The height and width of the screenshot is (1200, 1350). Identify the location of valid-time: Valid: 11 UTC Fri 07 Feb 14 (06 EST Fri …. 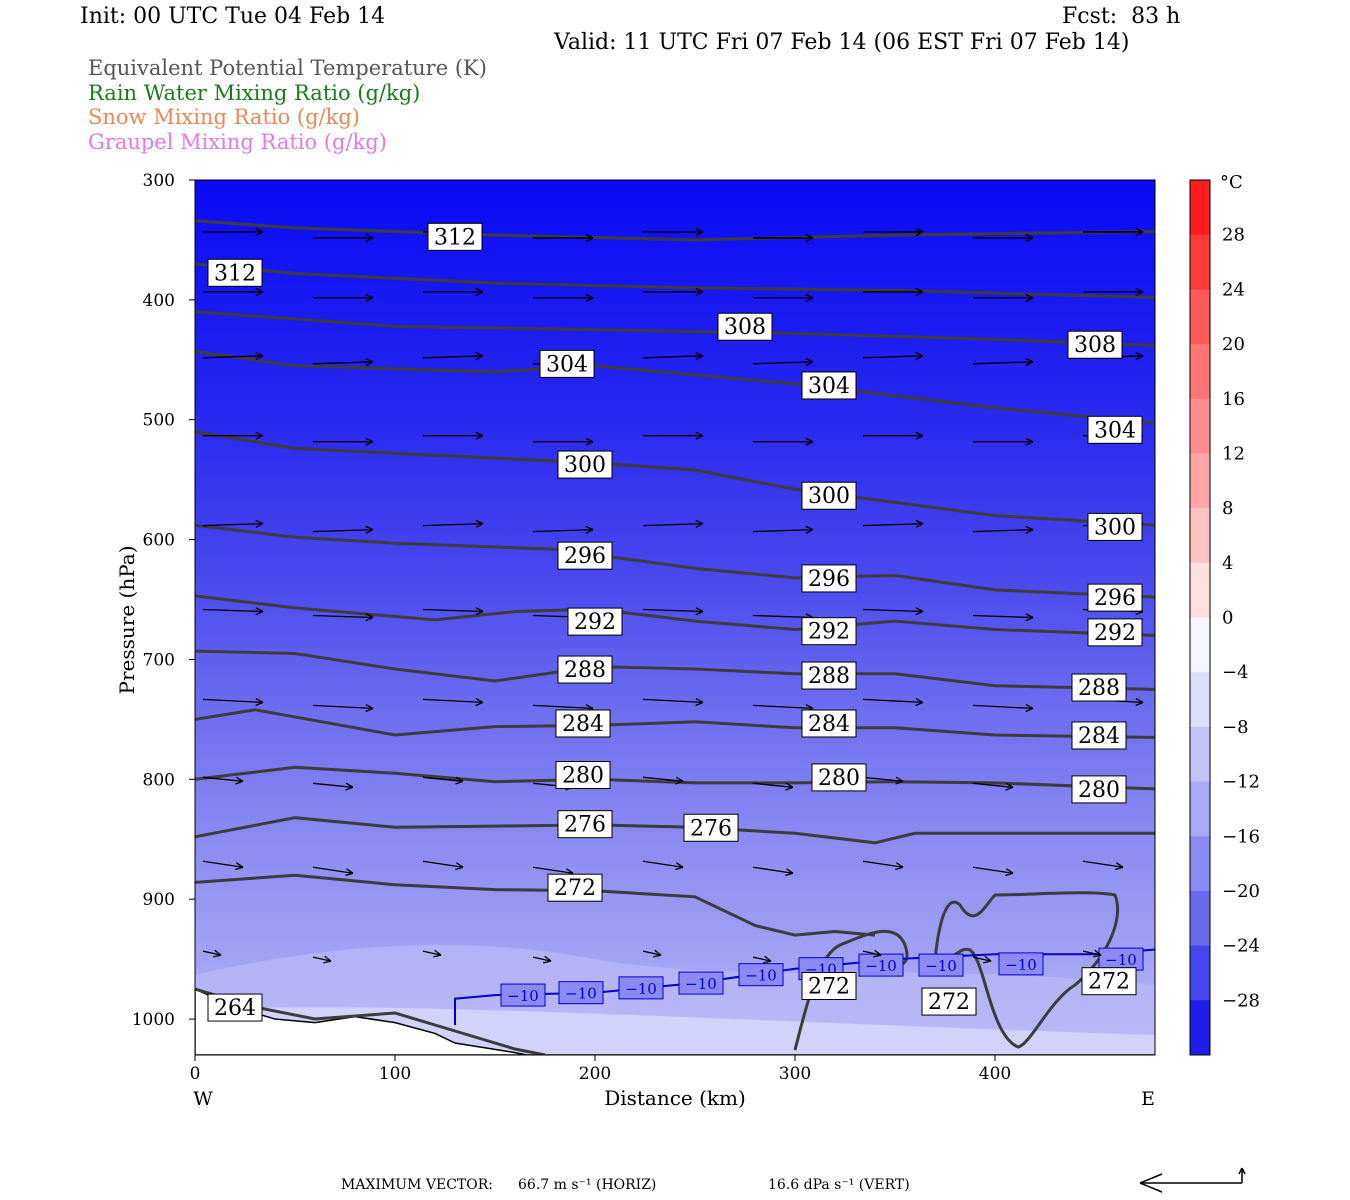
(842, 42).